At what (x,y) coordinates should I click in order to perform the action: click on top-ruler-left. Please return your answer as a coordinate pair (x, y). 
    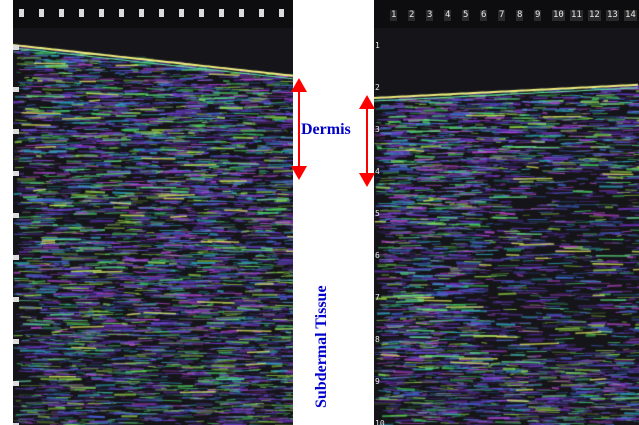
    Looking at the image, I should click on (153, 14).